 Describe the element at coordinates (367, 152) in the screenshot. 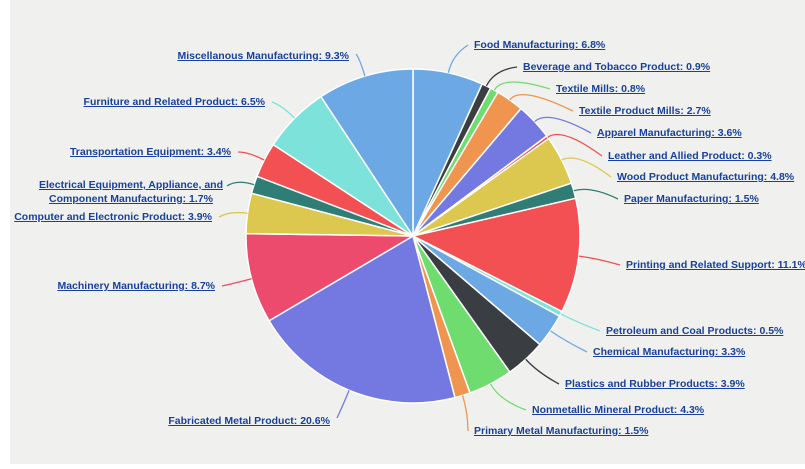

I see `pie-slice-miscellanous-manufacturing` at that location.